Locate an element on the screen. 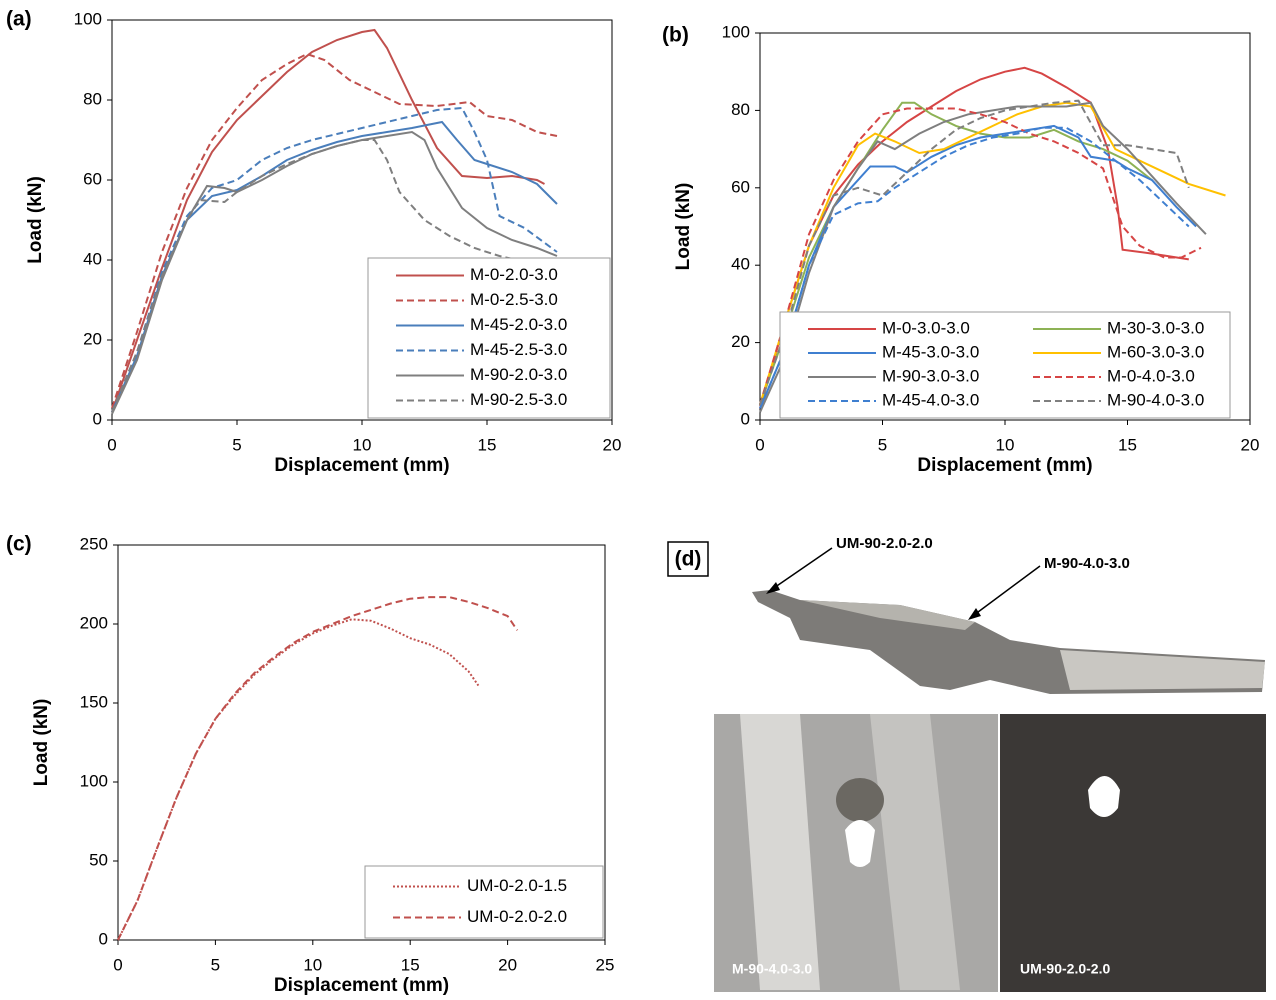 The image size is (1276, 1000). panel-label: (c) is located at coordinates (19, 544).